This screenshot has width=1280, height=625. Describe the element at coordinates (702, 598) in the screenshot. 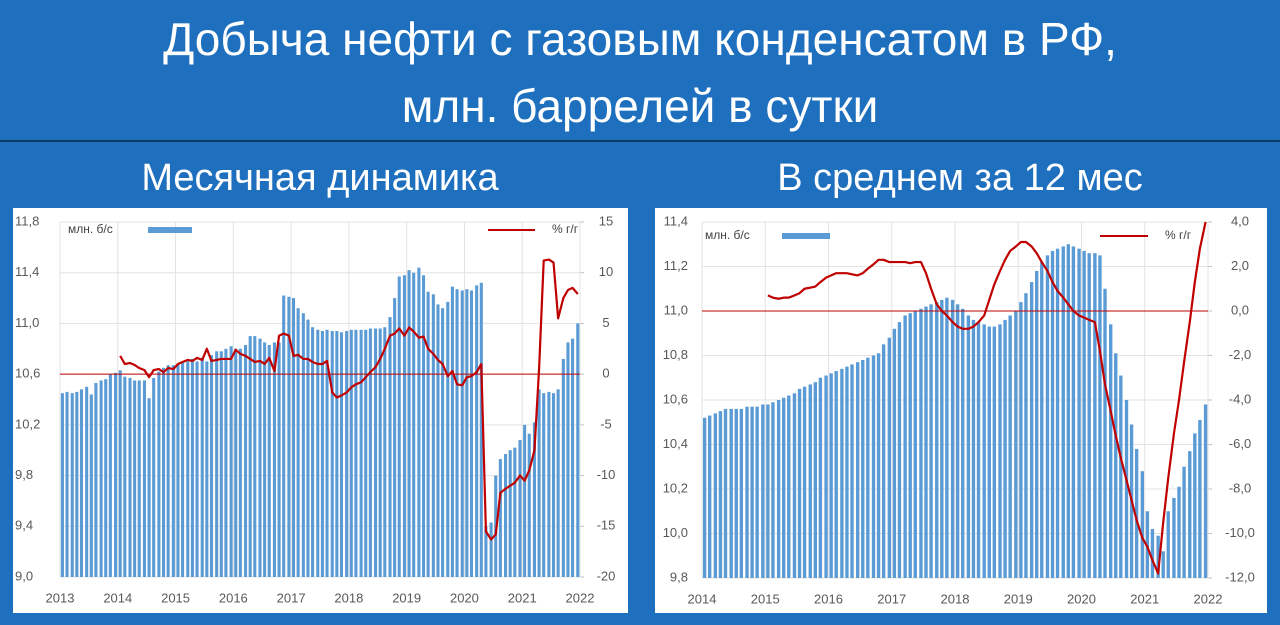

I see `x-tick-label: 2014` at that location.